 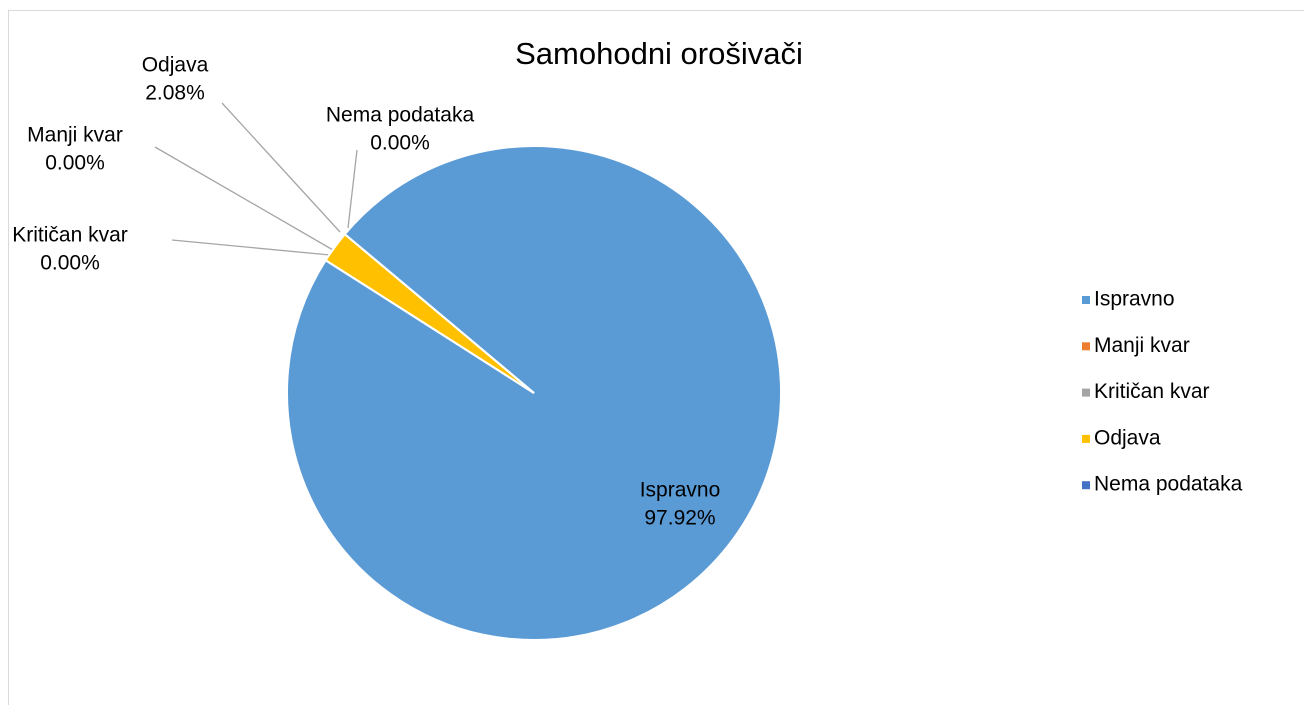 What do you see at coordinates (1142, 345) in the screenshot?
I see `legend-label: Manji kvar` at bounding box center [1142, 345].